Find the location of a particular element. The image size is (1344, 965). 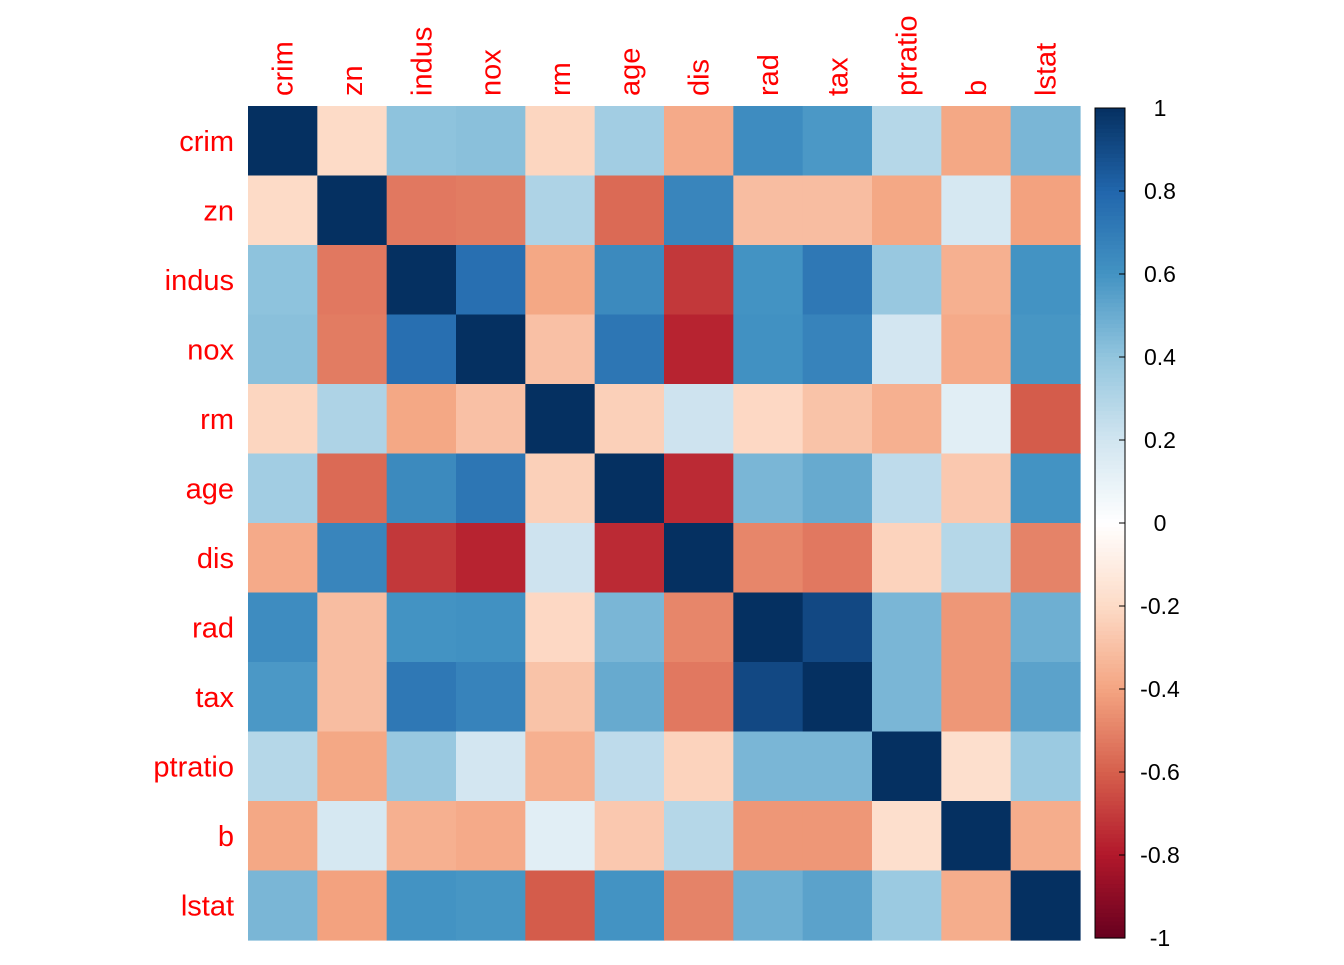

heatmap-cell-rm-ptratio is located at coordinates (907, 419).